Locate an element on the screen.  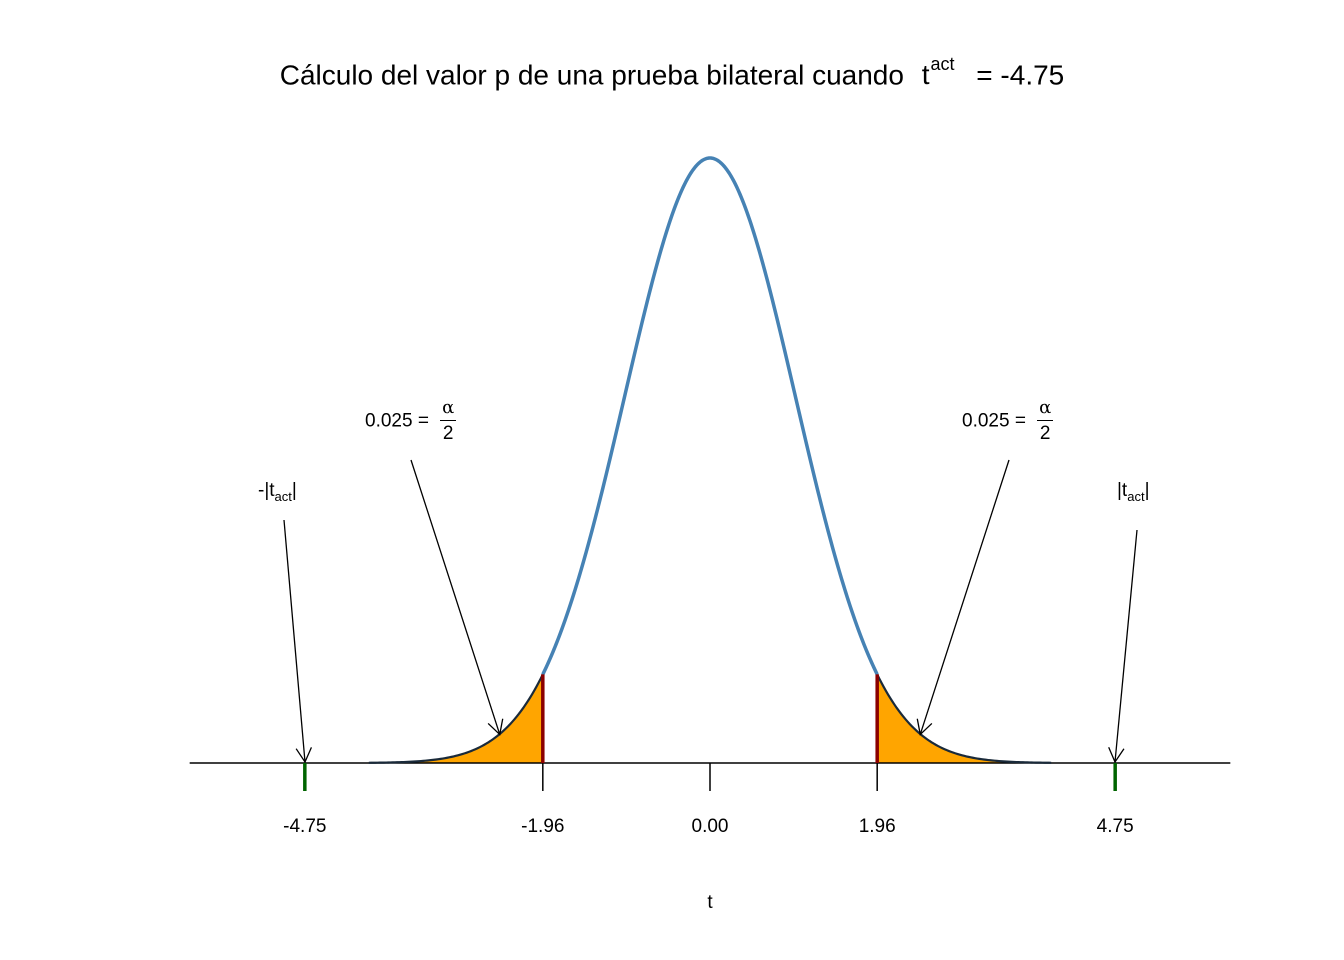
arrow-right-alpha-head is located at coordinates (924, 727).